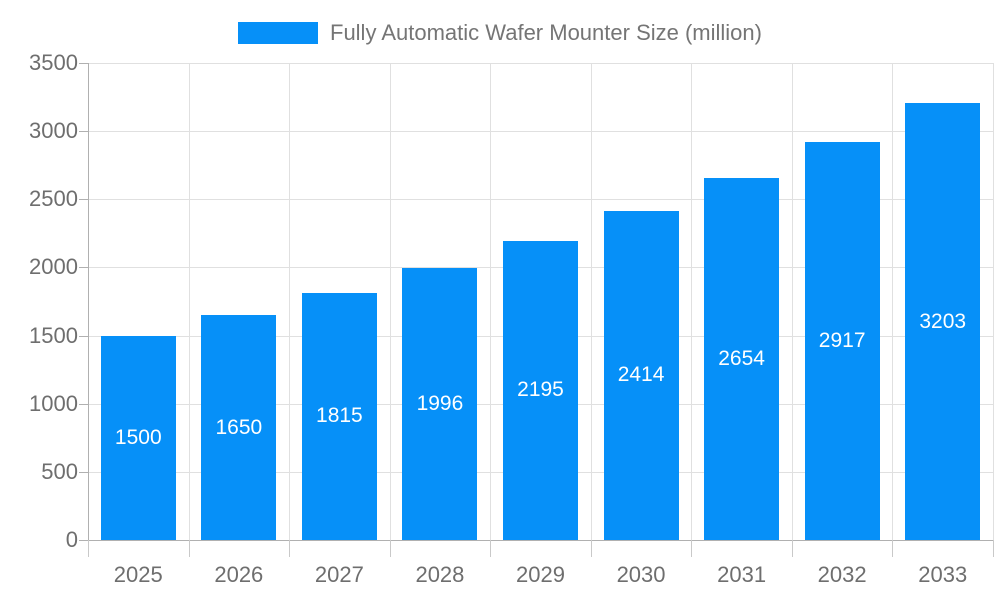 This screenshot has height=600, width=1000. Describe the element at coordinates (53, 199) in the screenshot. I see `y-axis-label: 2500` at that location.